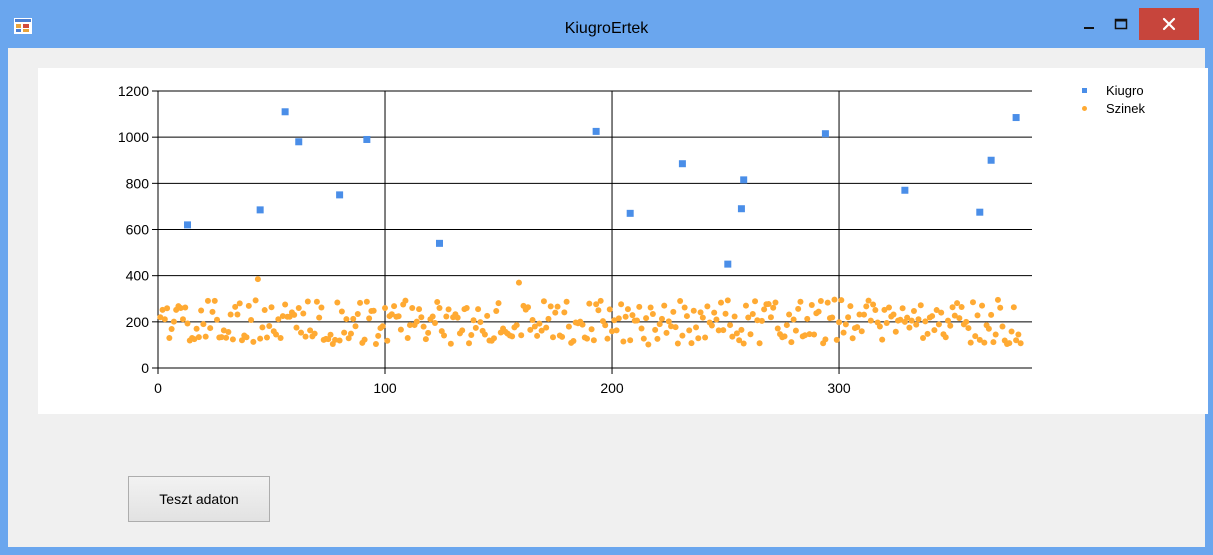  I want to click on close-icon, so click(1169, 24).